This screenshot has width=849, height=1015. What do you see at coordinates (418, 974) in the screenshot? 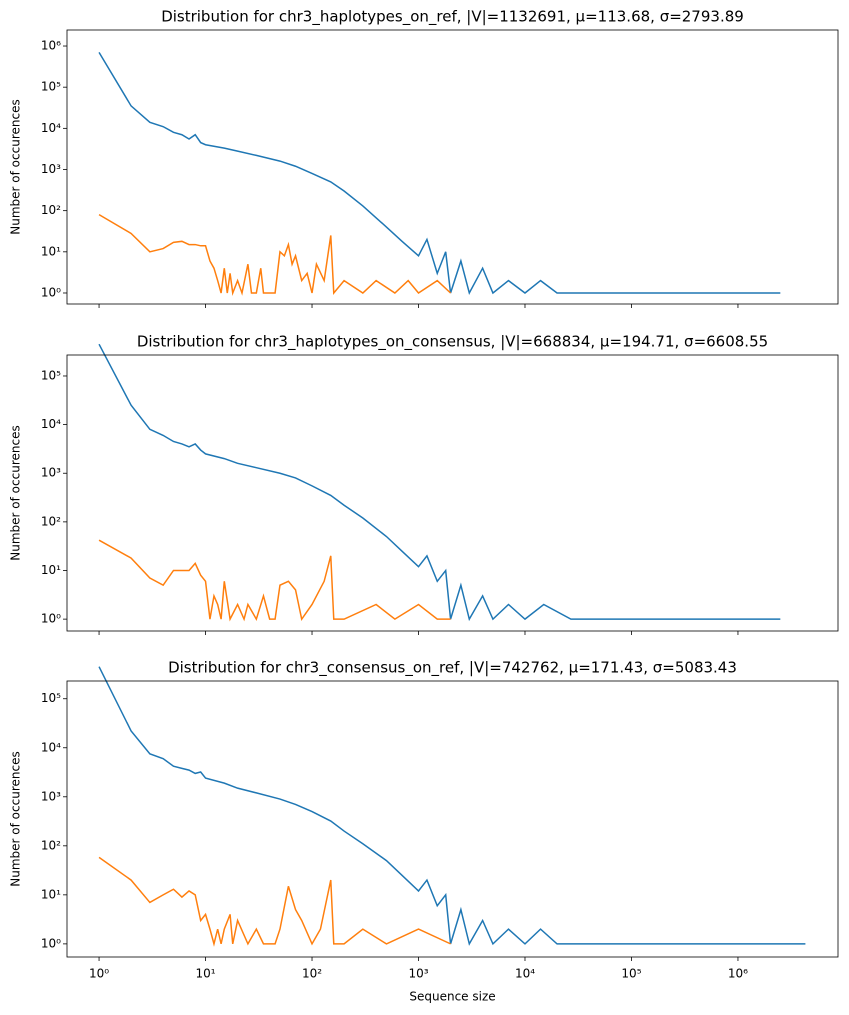
I see `x-tick-label: 10³` at bounding box center [418, 974].